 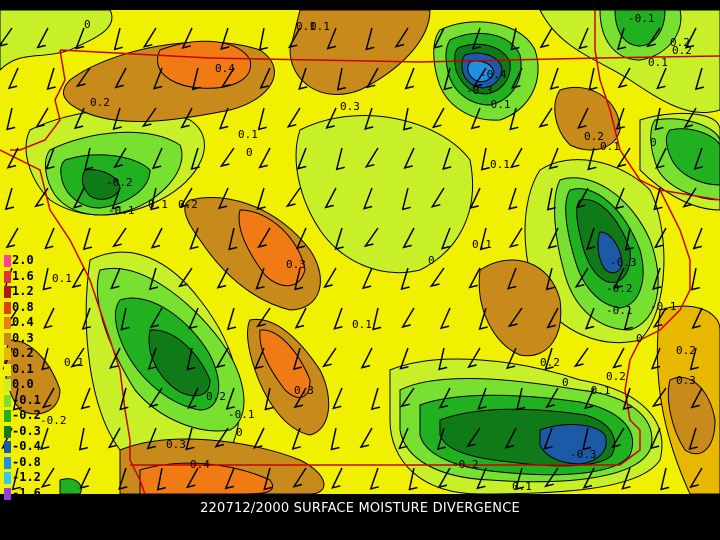 I want to click on legend-label: 1.6, so click(x=23, y=275).